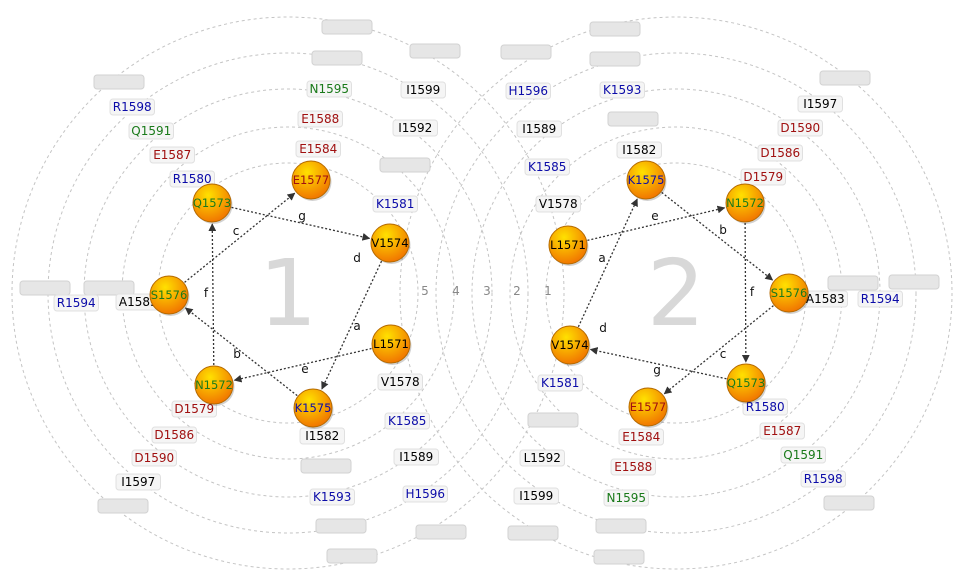 The image size is (962, 581). Describe the element at coordinates (415, 128) in the screenshot. I see `label-text: I1592` at that location.